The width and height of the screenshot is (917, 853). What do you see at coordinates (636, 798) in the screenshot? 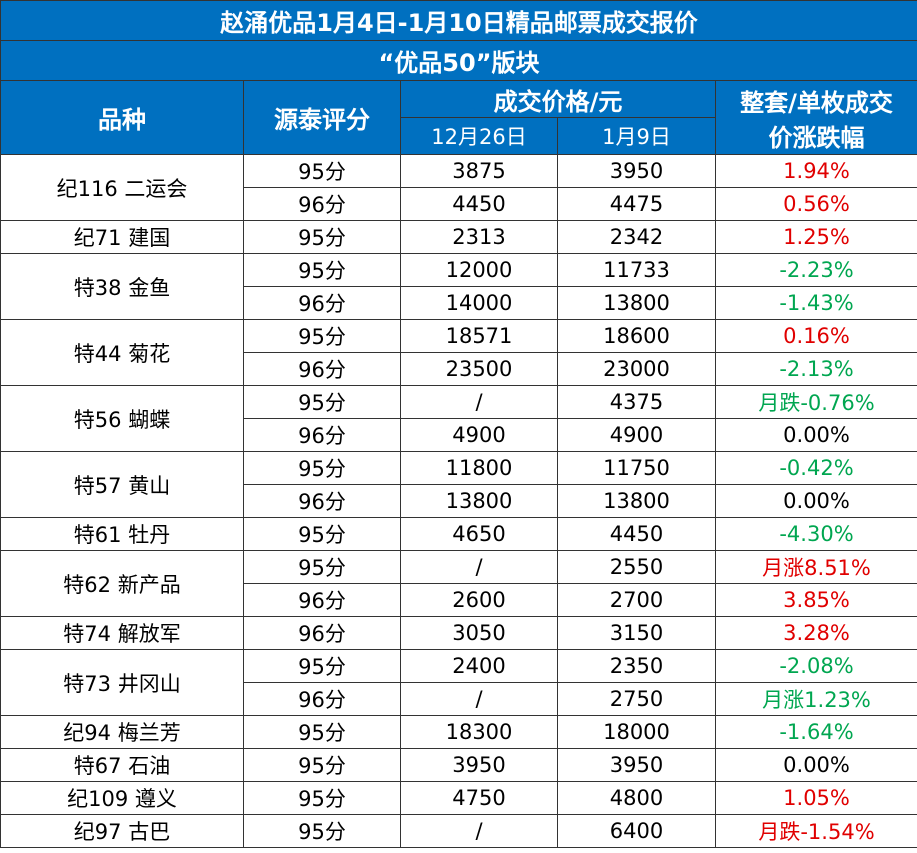
I see `price: 4800` at bounding box center [636, 798].